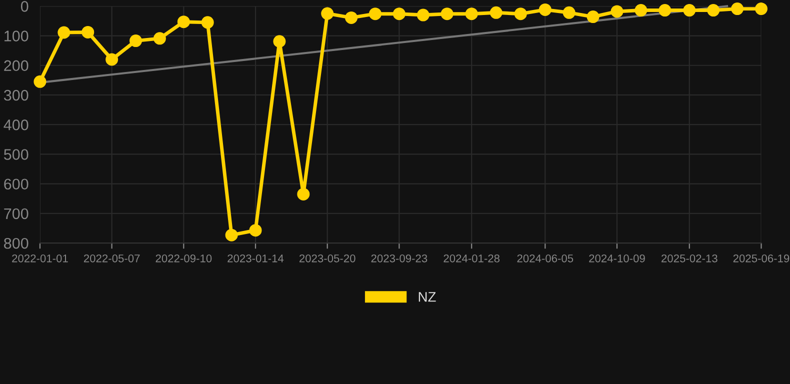 This screenshot has width=790, height=384. I want to click on x-tick-label: 2022-01-01, so click(40, 258).